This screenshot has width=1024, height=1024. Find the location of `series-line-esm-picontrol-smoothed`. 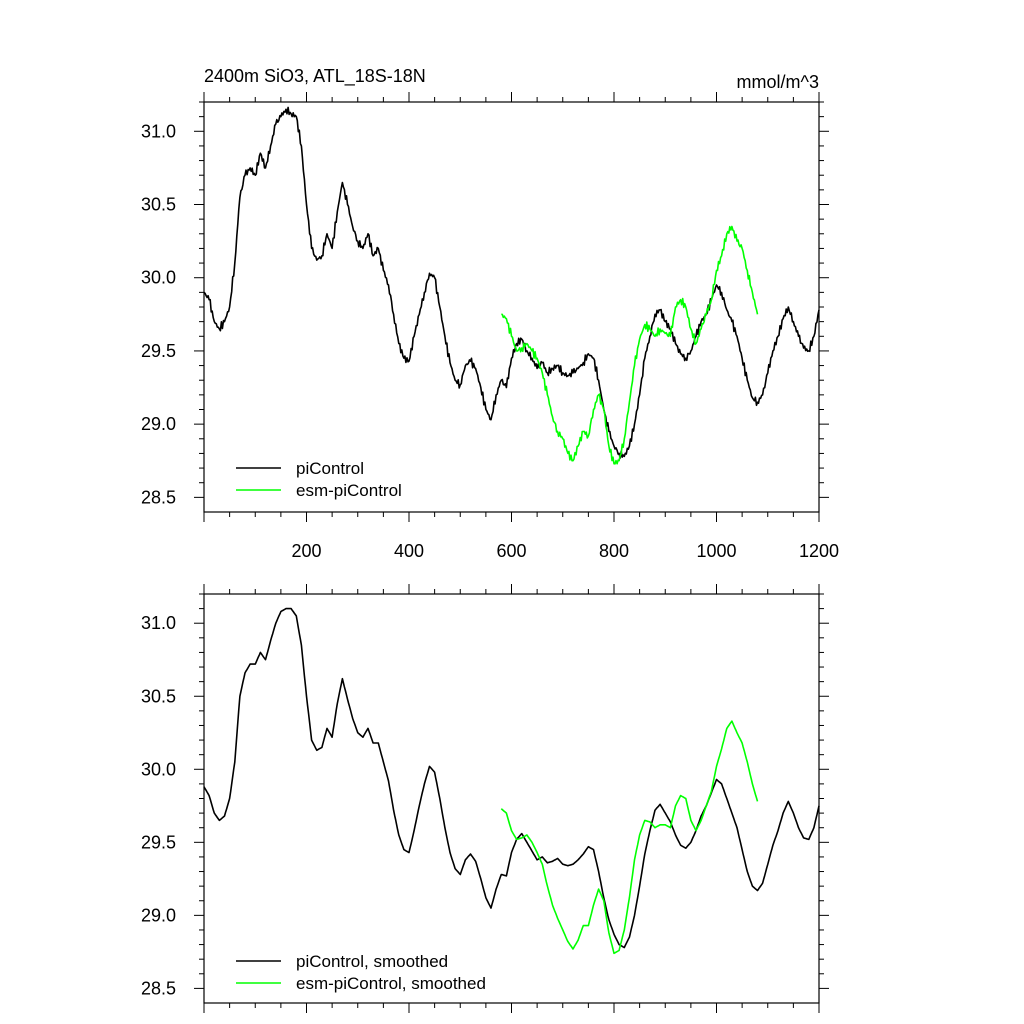

series-line-esm-picontrol-smoothed is located at coordinates (629, 837).